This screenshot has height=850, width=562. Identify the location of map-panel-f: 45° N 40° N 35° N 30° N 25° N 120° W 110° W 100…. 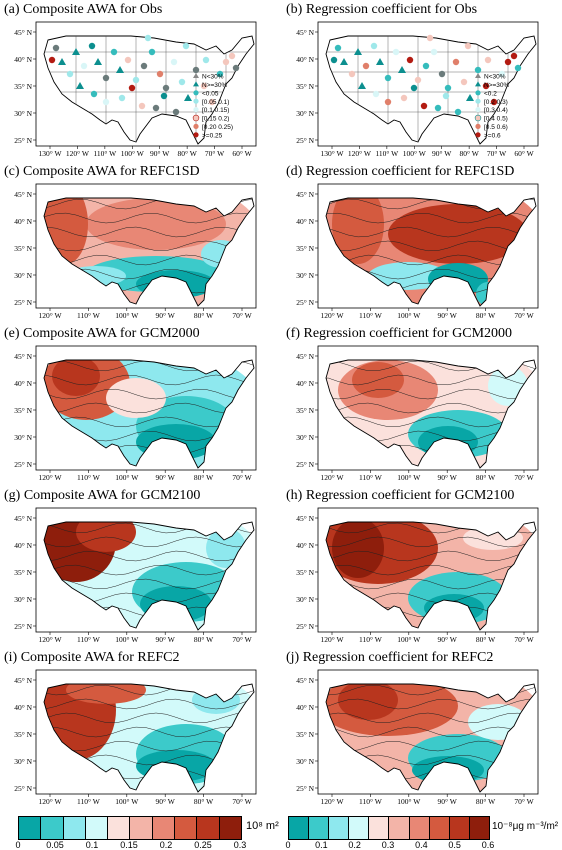
(418, 404).